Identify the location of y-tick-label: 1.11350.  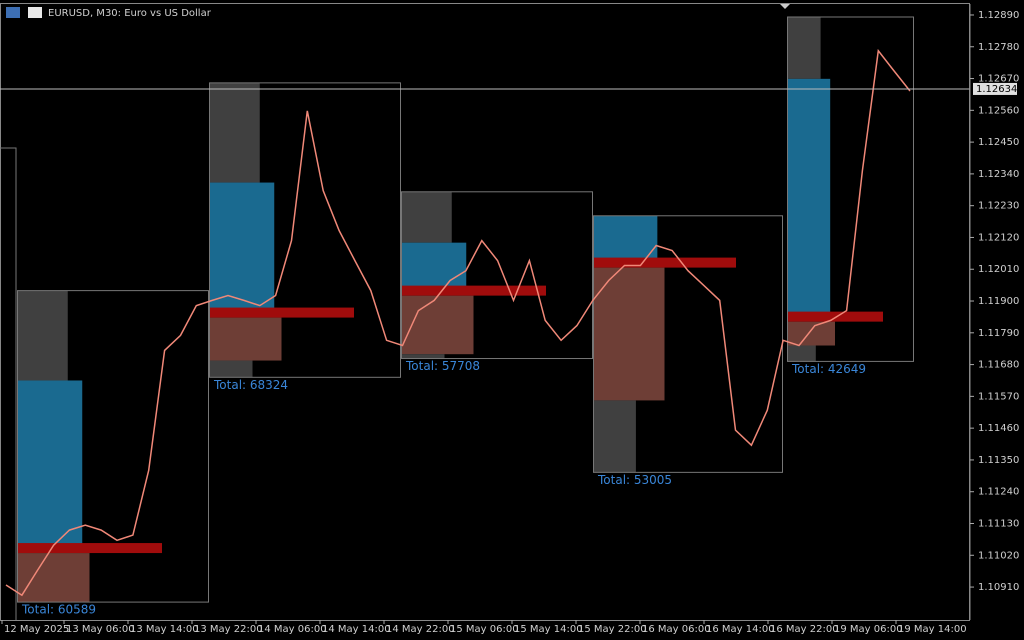
(998, 460).